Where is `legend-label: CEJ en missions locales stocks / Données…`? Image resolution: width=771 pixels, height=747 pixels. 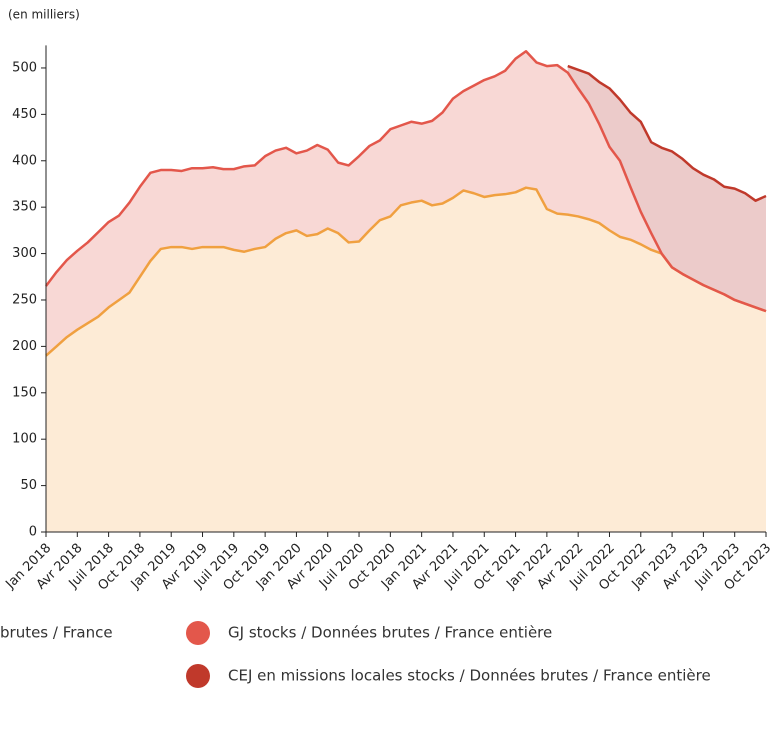
legend-label: CEJ en missions locales stocks / Données… is located at coordinates (469, 676).